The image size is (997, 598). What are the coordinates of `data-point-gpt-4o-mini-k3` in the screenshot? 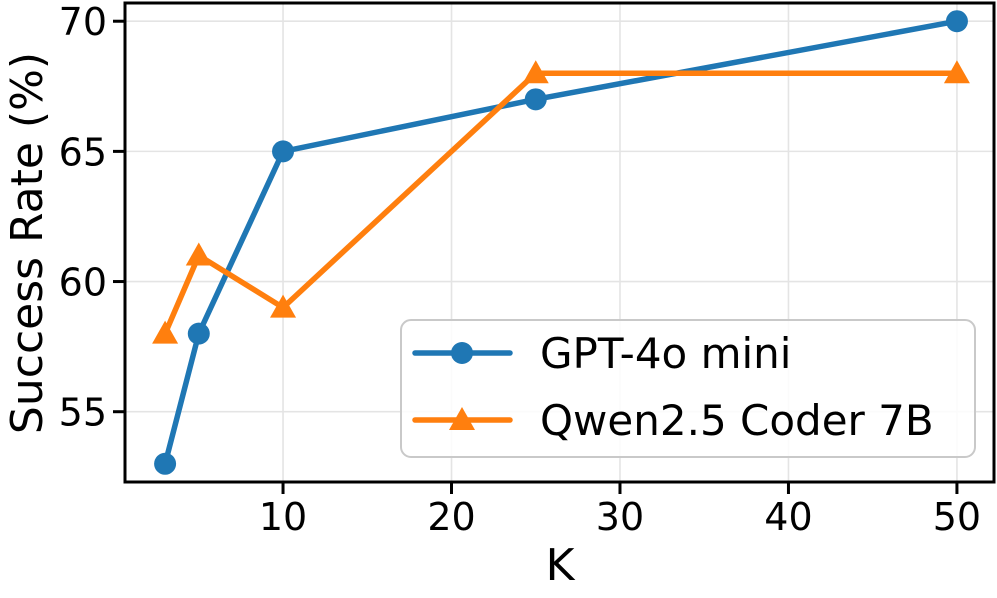 It's located at (165, 463).